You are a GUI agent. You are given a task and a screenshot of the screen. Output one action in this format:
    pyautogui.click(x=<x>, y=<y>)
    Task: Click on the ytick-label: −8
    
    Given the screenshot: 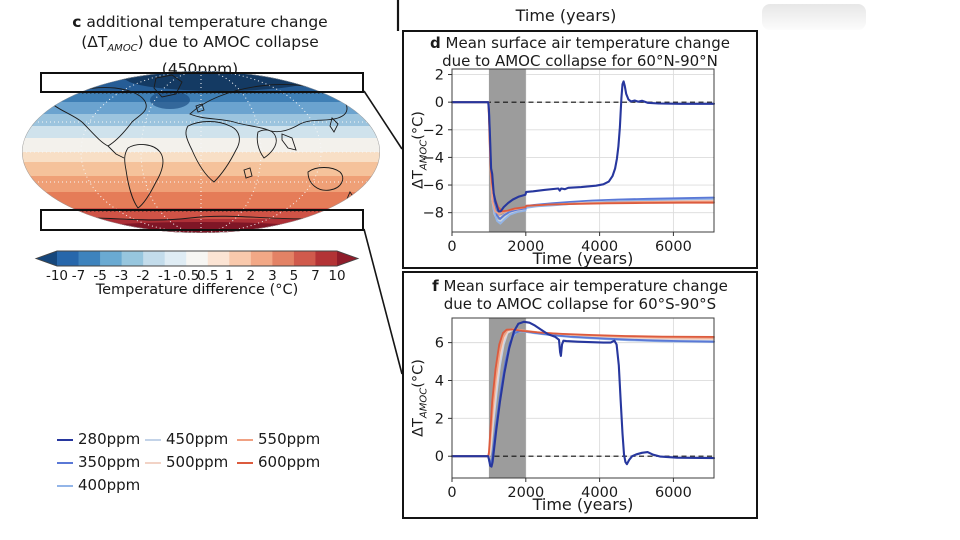 What is the action you would take?
    pyautogui.click(x=433, y=214)
    